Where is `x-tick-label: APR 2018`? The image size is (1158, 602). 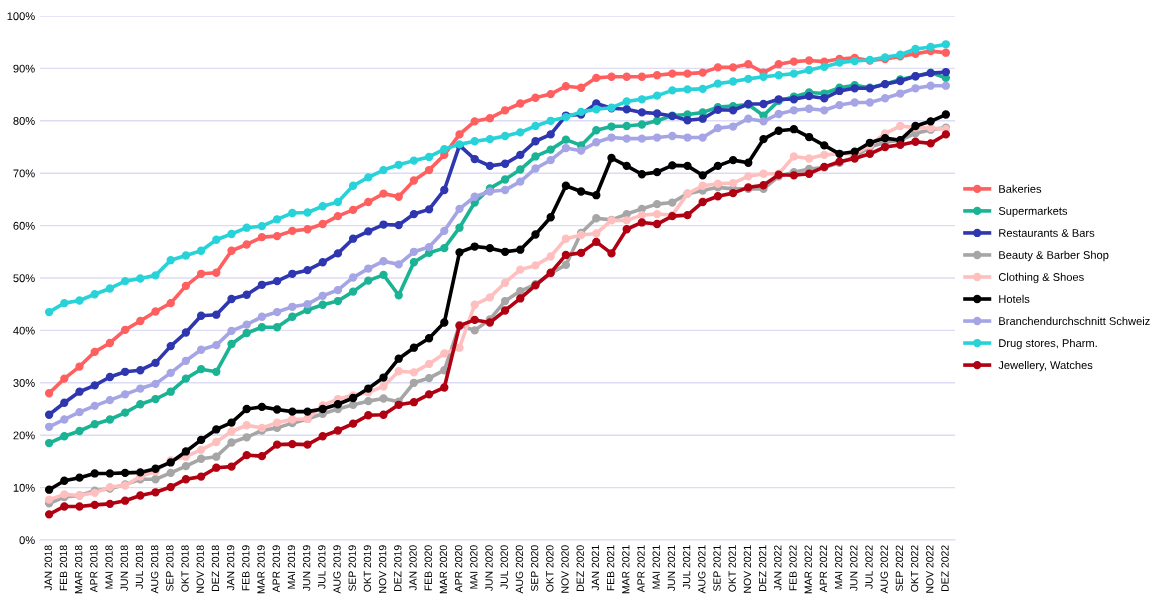 x-tick-label: APR 2018 is located at coordinates (94, 569).